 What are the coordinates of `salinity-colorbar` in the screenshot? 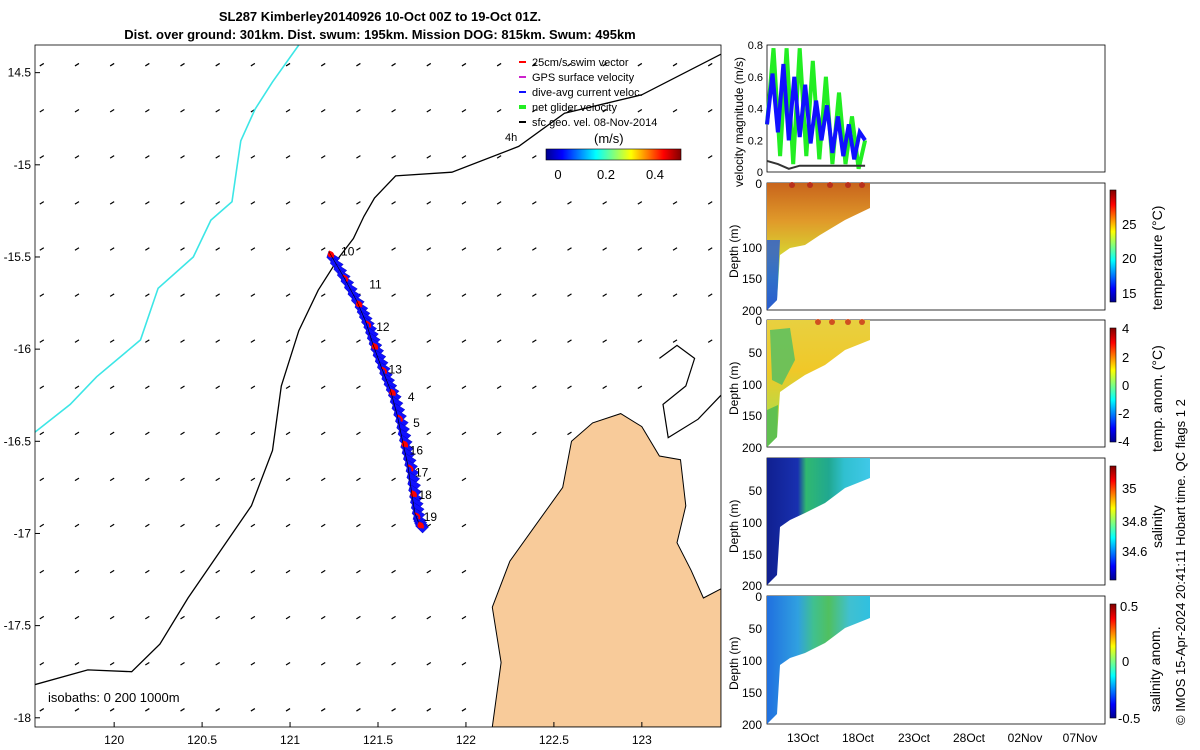 It's located at (1113, 523).